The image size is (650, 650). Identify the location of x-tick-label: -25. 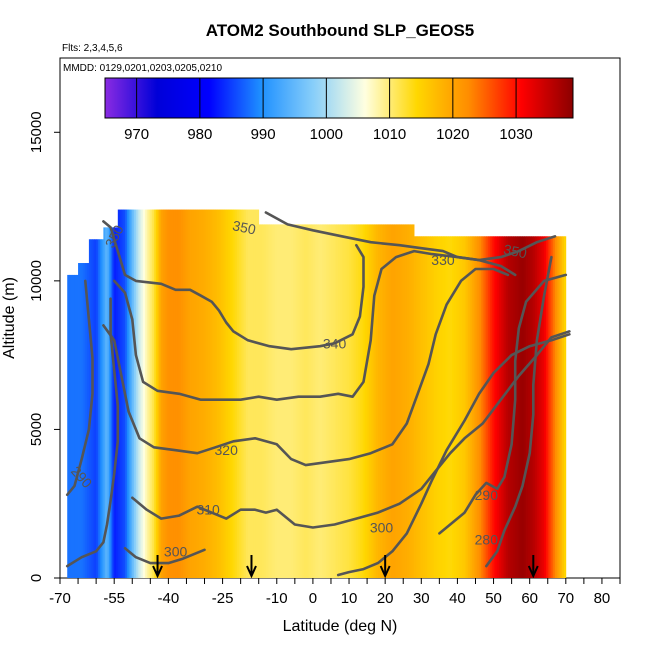
(223, 598).